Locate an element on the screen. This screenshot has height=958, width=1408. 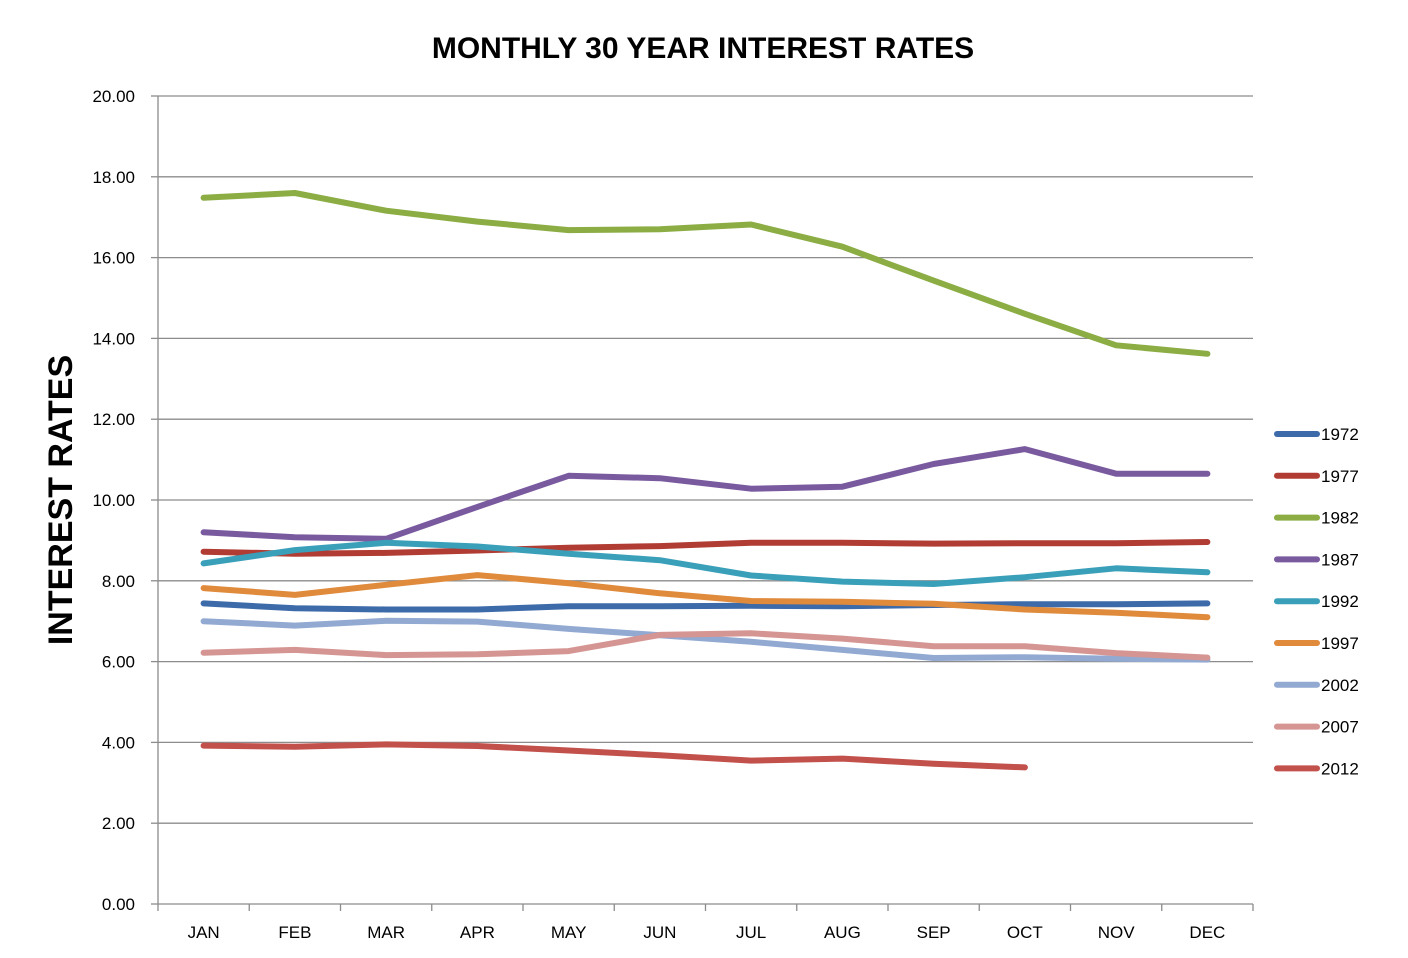
y-tick-label: 20.00 is located at coordinates (113, 96).